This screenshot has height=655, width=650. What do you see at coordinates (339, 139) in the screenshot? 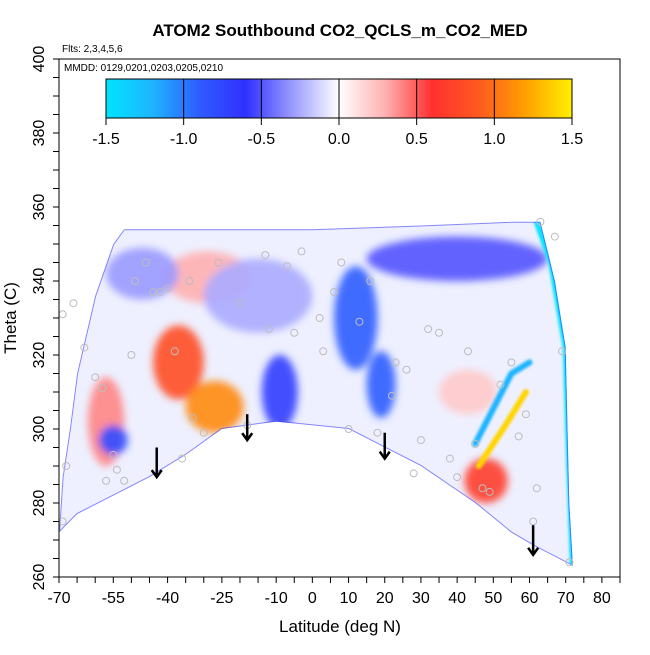
I see `colorbar-tick-label: 0.0` at bounding box center [339, 139].